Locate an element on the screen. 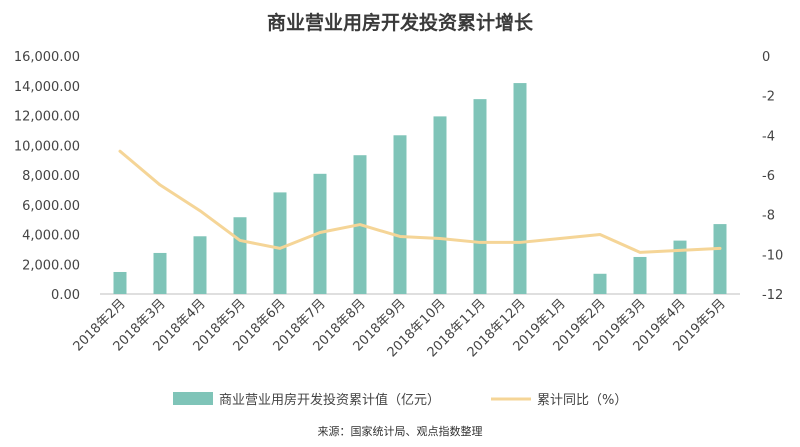 Image resolution: width=800 pixels, height=447 pixels. y-right-tick-label: -8 is located at coordinates (768, 216).